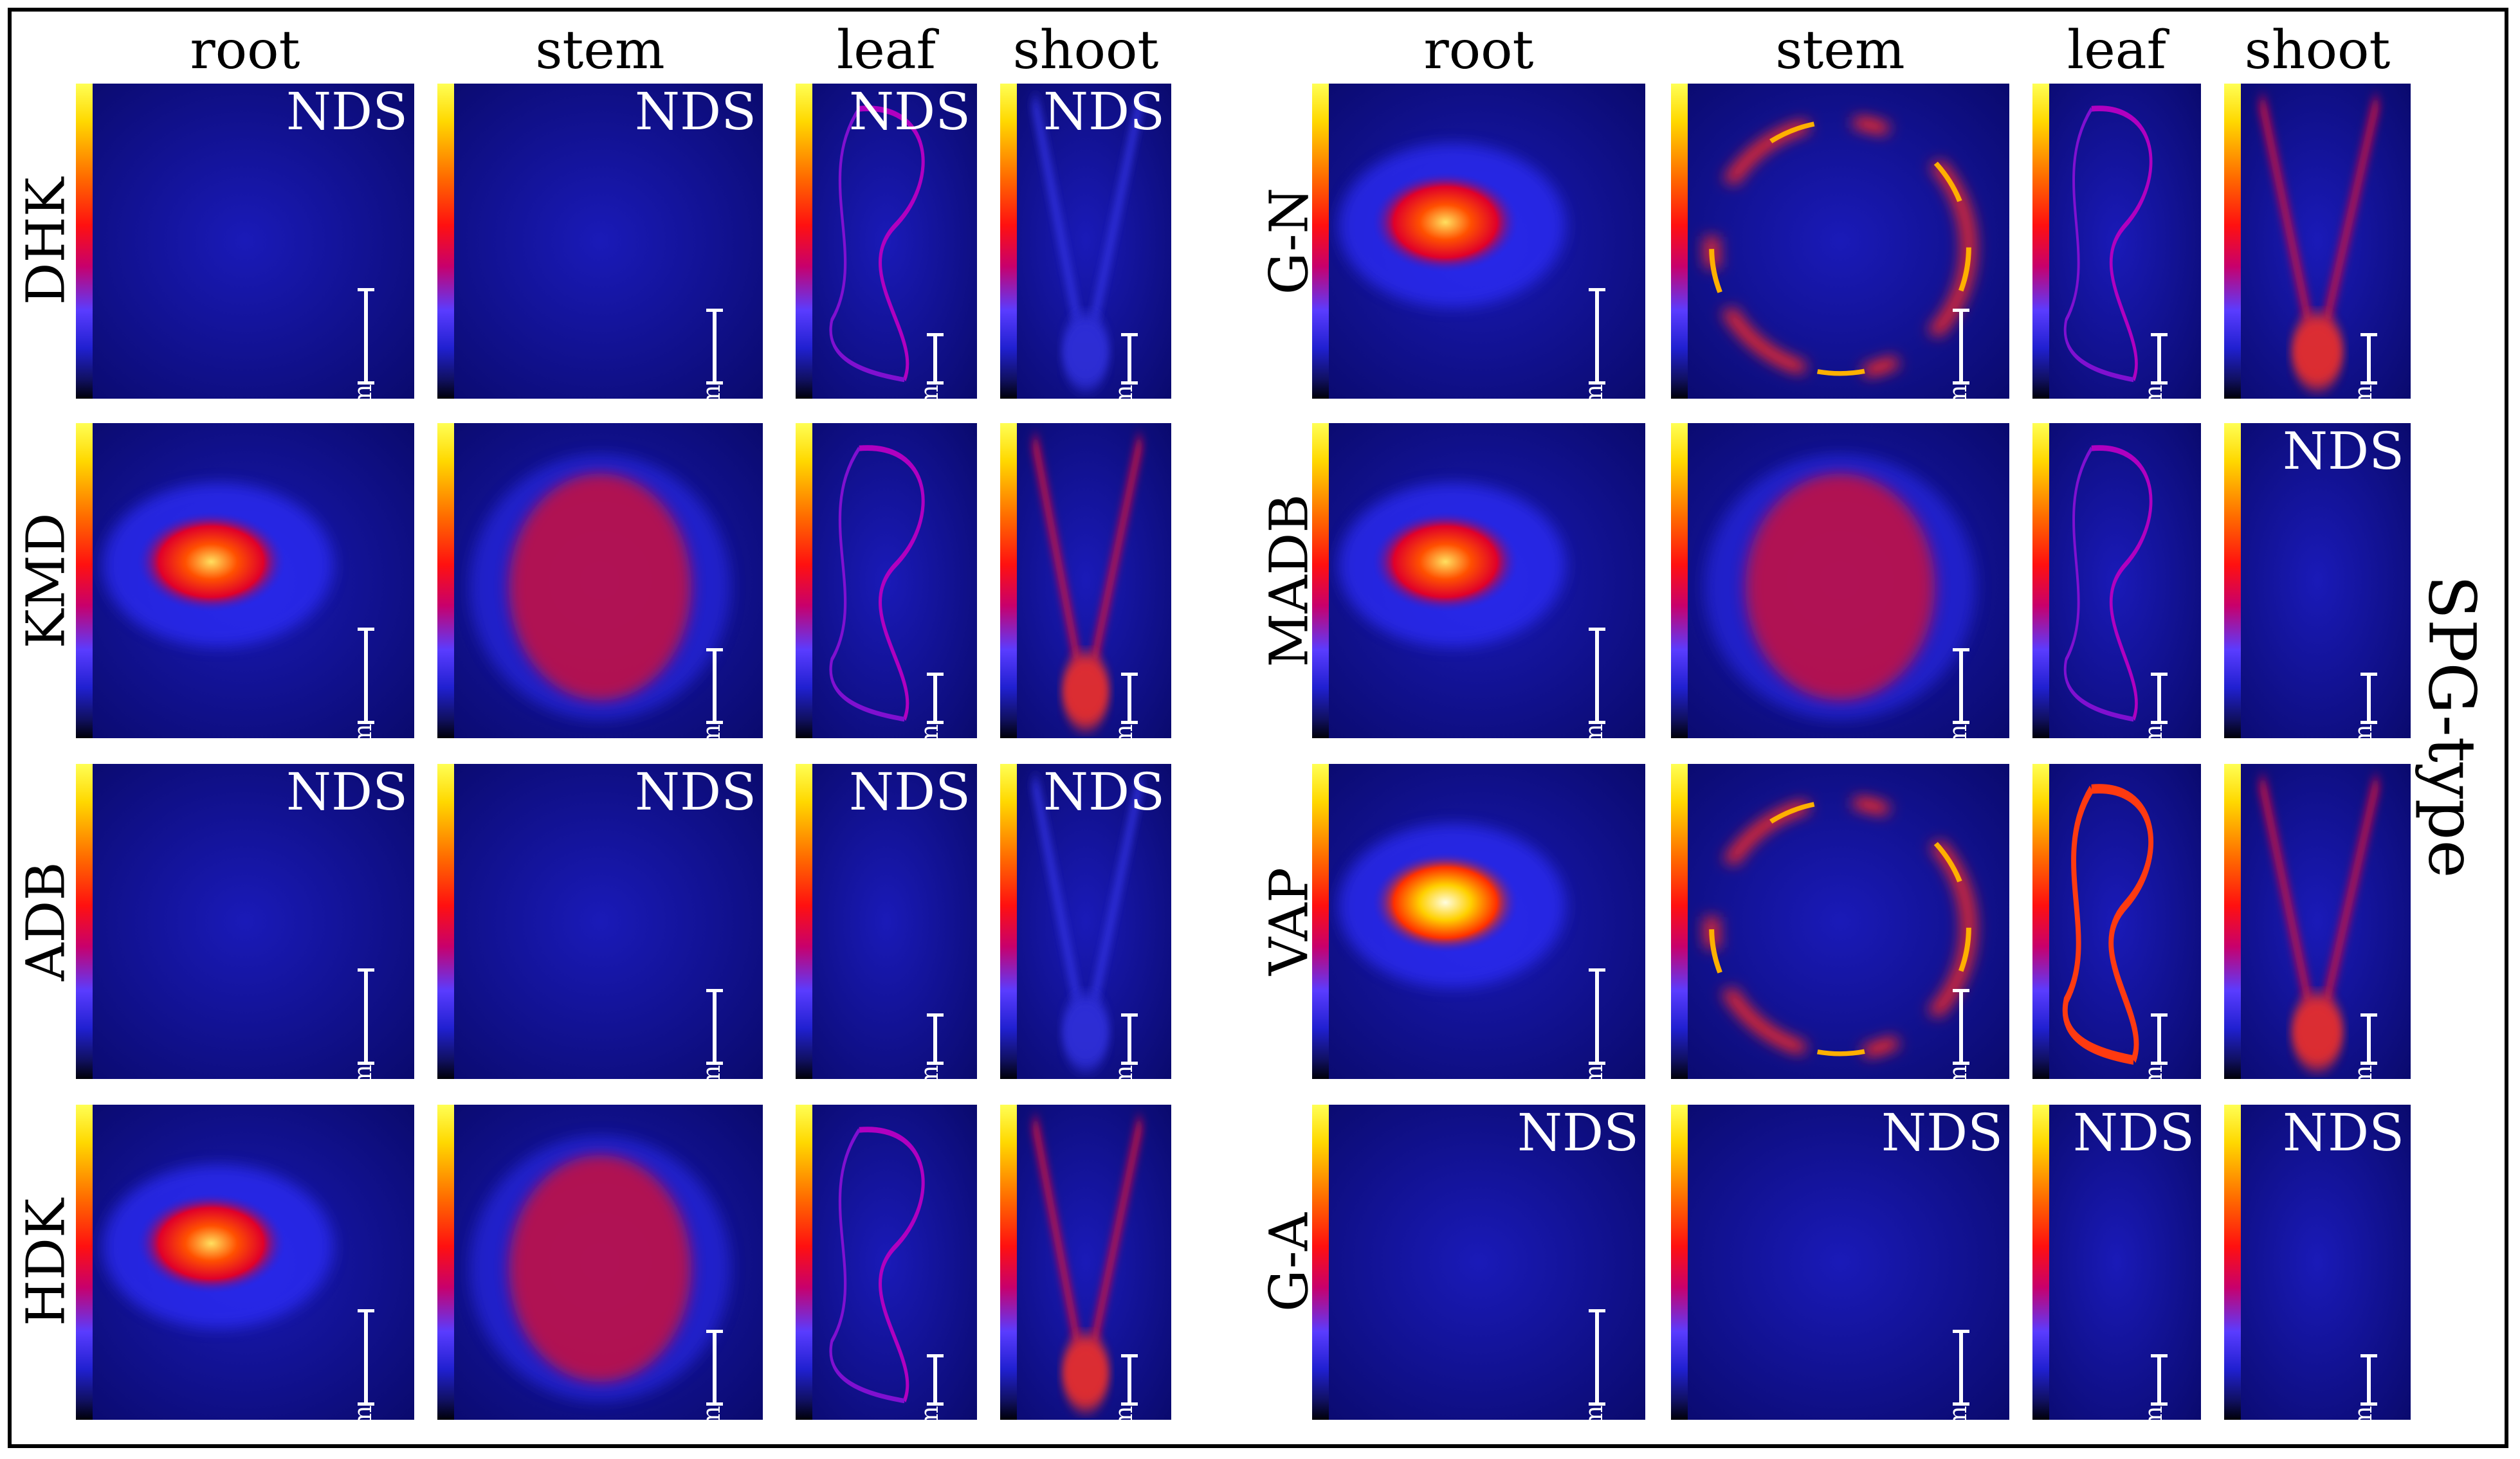  What do you see at coordinates (1289, 921) in the screenshot?
I see `row-label-vap: VAP` at bounding box center [1289, 921].